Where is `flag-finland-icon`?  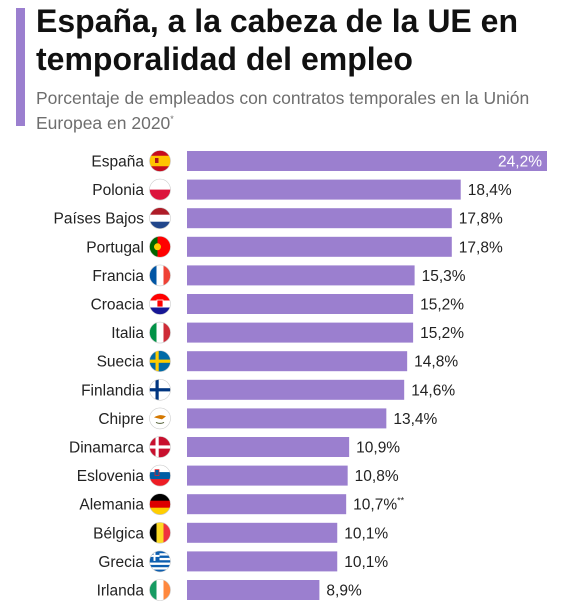 flag-finland-icon is located at coordinates (160, 390).